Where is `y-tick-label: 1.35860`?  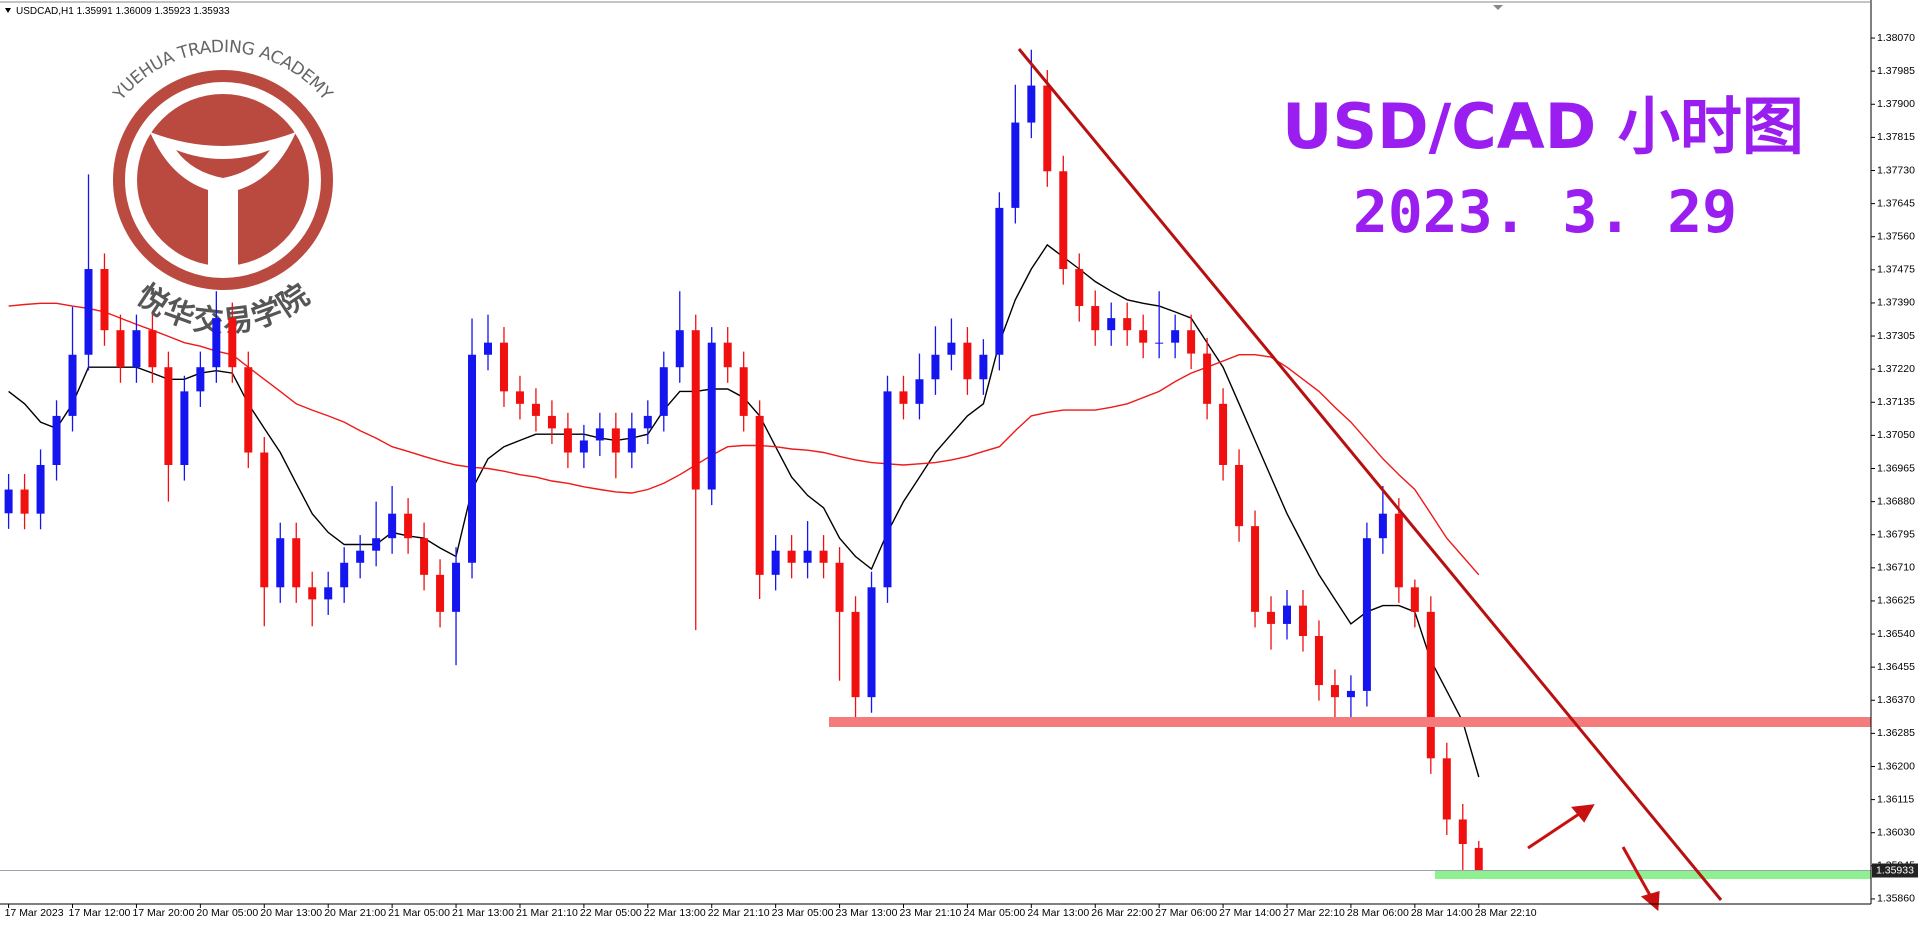 y-tick-label: 1.35860 is located at coordinates (1896, 899).